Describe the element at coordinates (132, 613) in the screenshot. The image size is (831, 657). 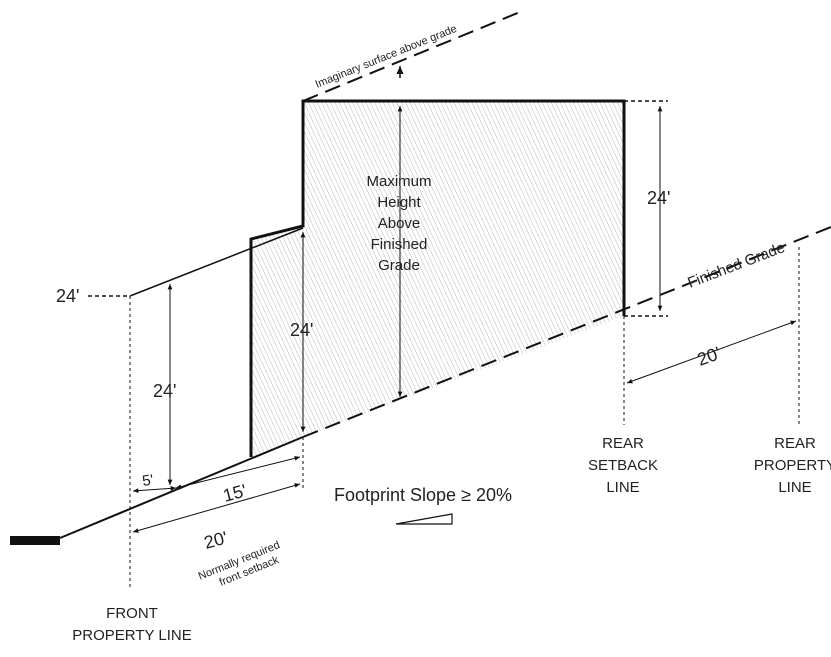
I see `front-property-line-1: FRONT` at that location.